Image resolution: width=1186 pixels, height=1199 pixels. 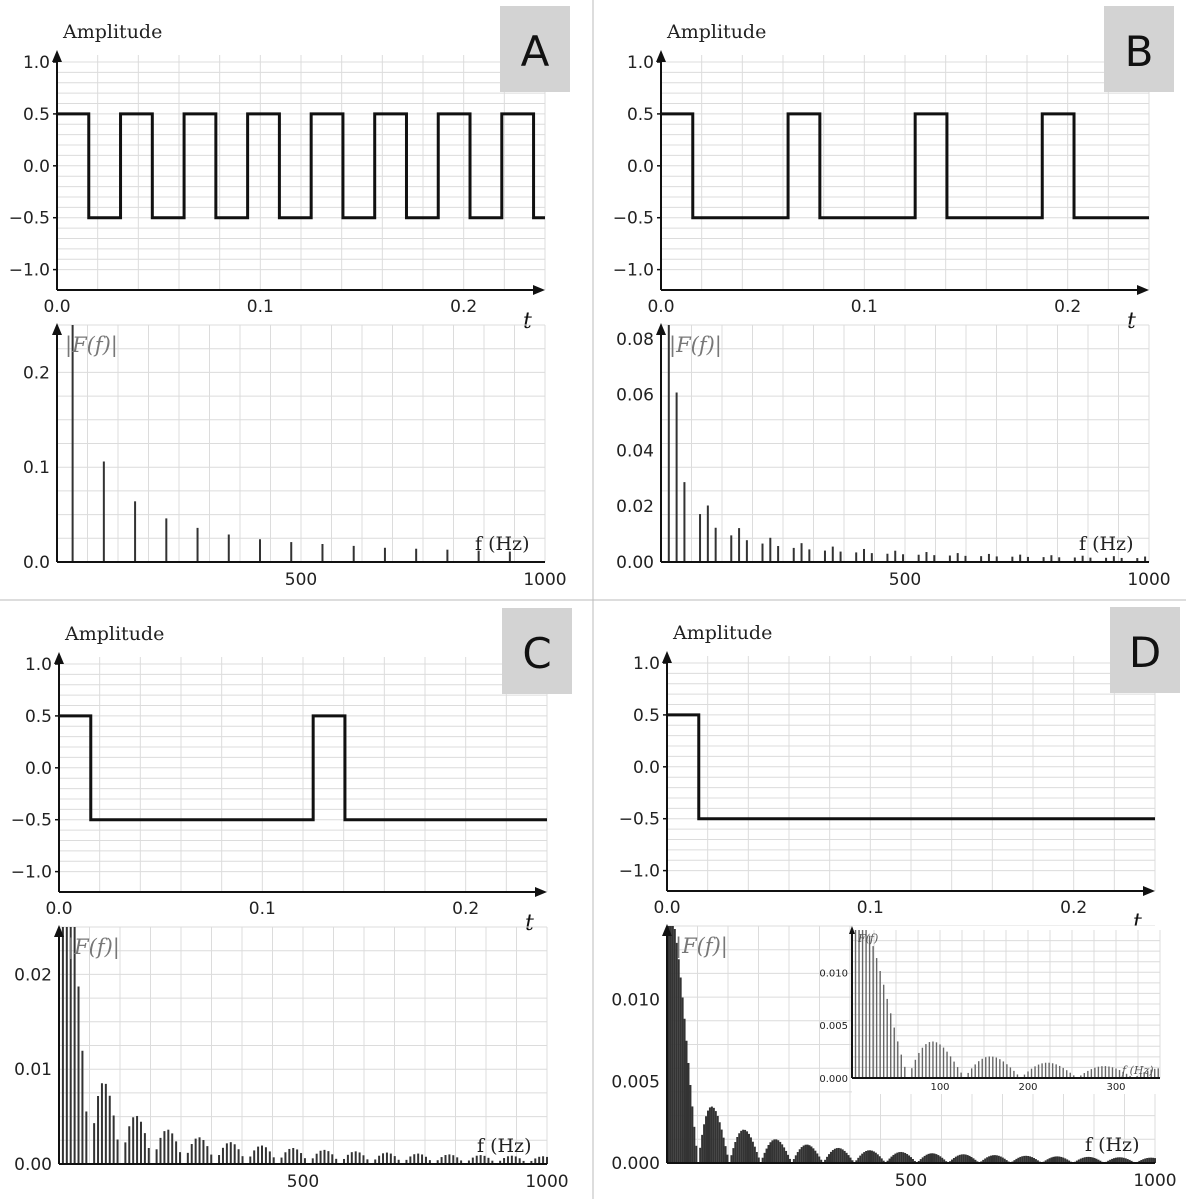 I want to click on inset-y-tick: 0.010, so click(x=833, y=973).